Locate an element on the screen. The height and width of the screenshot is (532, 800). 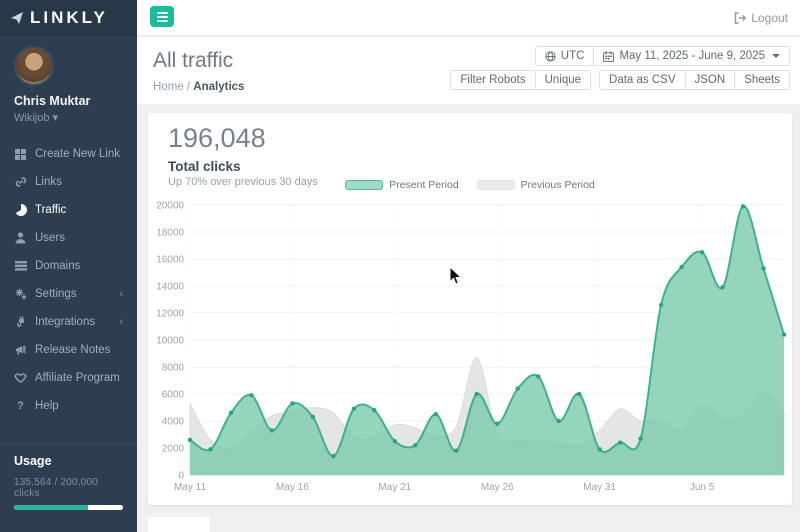
handshake-icon is located at coordinates (20, 378).